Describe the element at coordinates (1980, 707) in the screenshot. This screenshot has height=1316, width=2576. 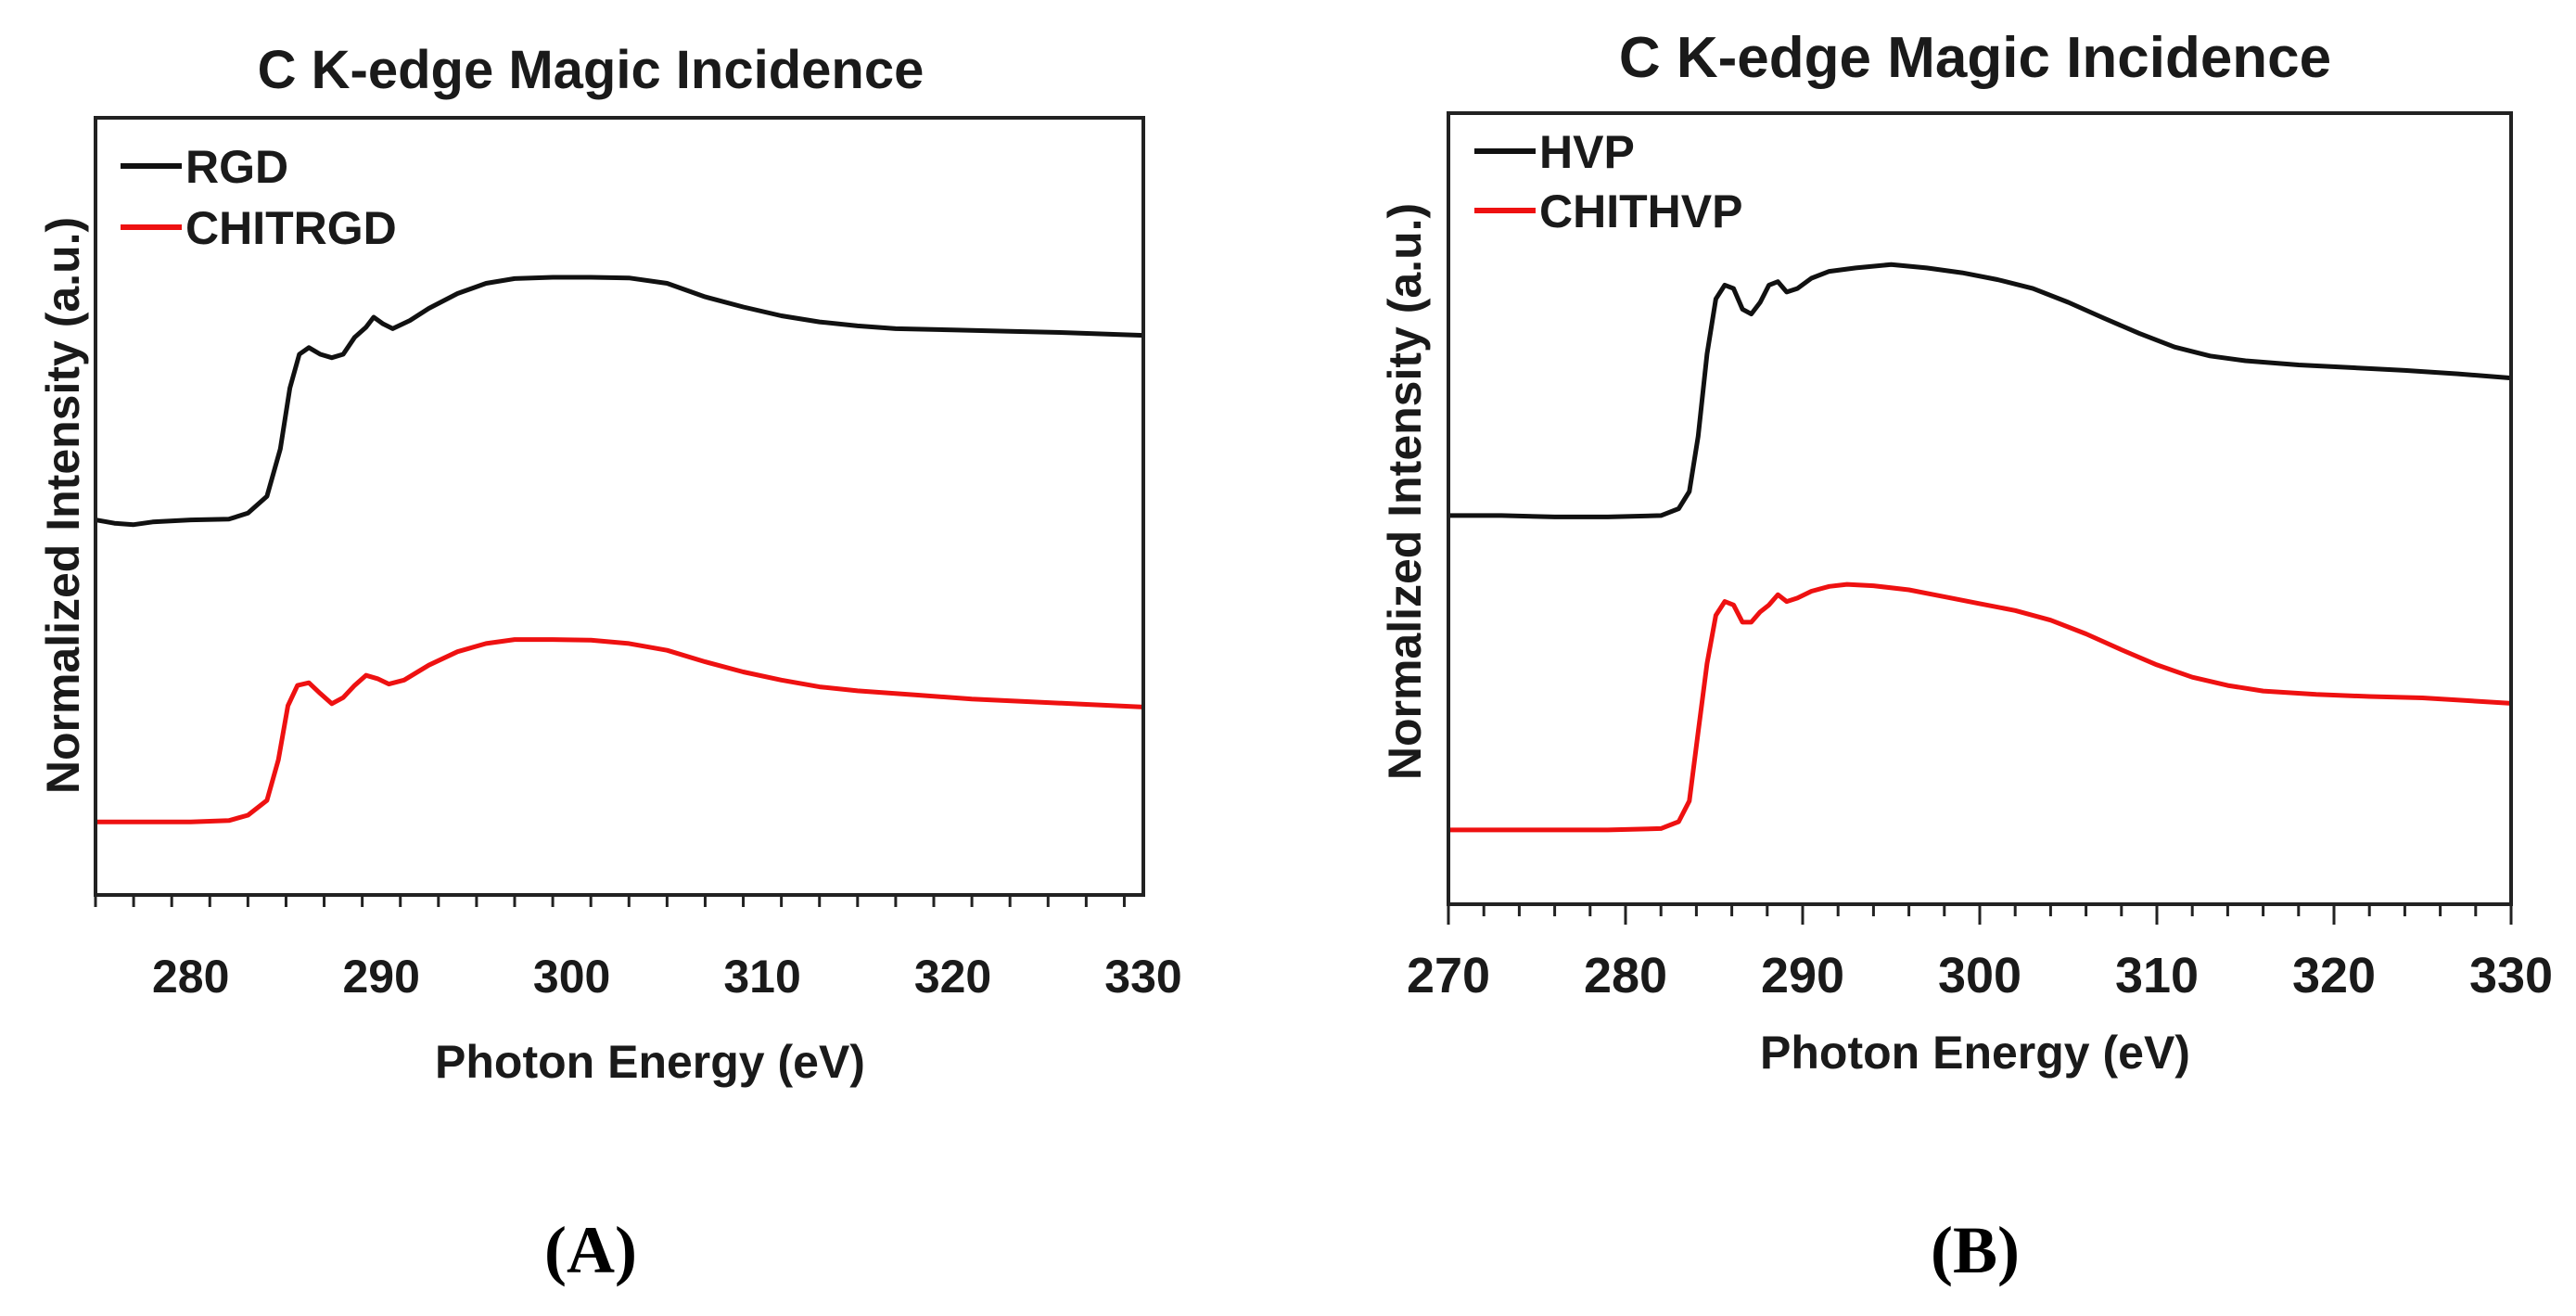
I see `series-line-chithvp` at that location.